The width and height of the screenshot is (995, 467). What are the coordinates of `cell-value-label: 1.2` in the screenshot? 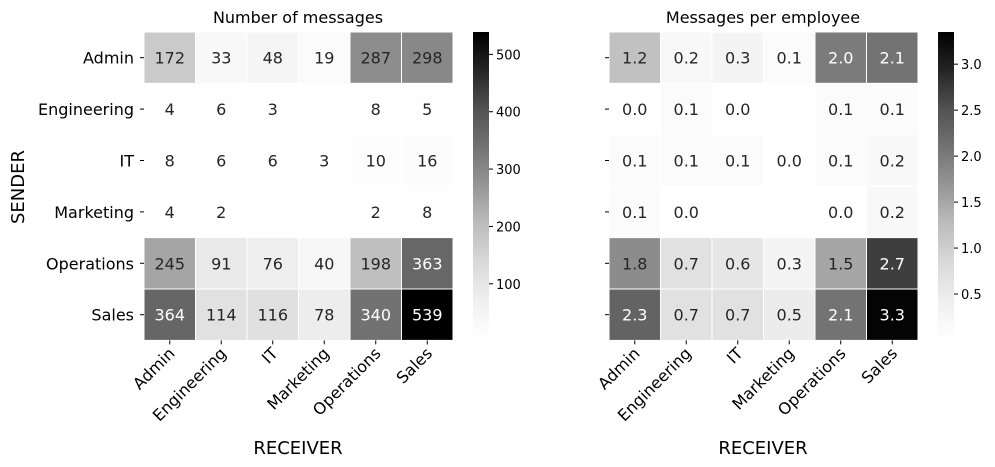 It's located at (634, 58).